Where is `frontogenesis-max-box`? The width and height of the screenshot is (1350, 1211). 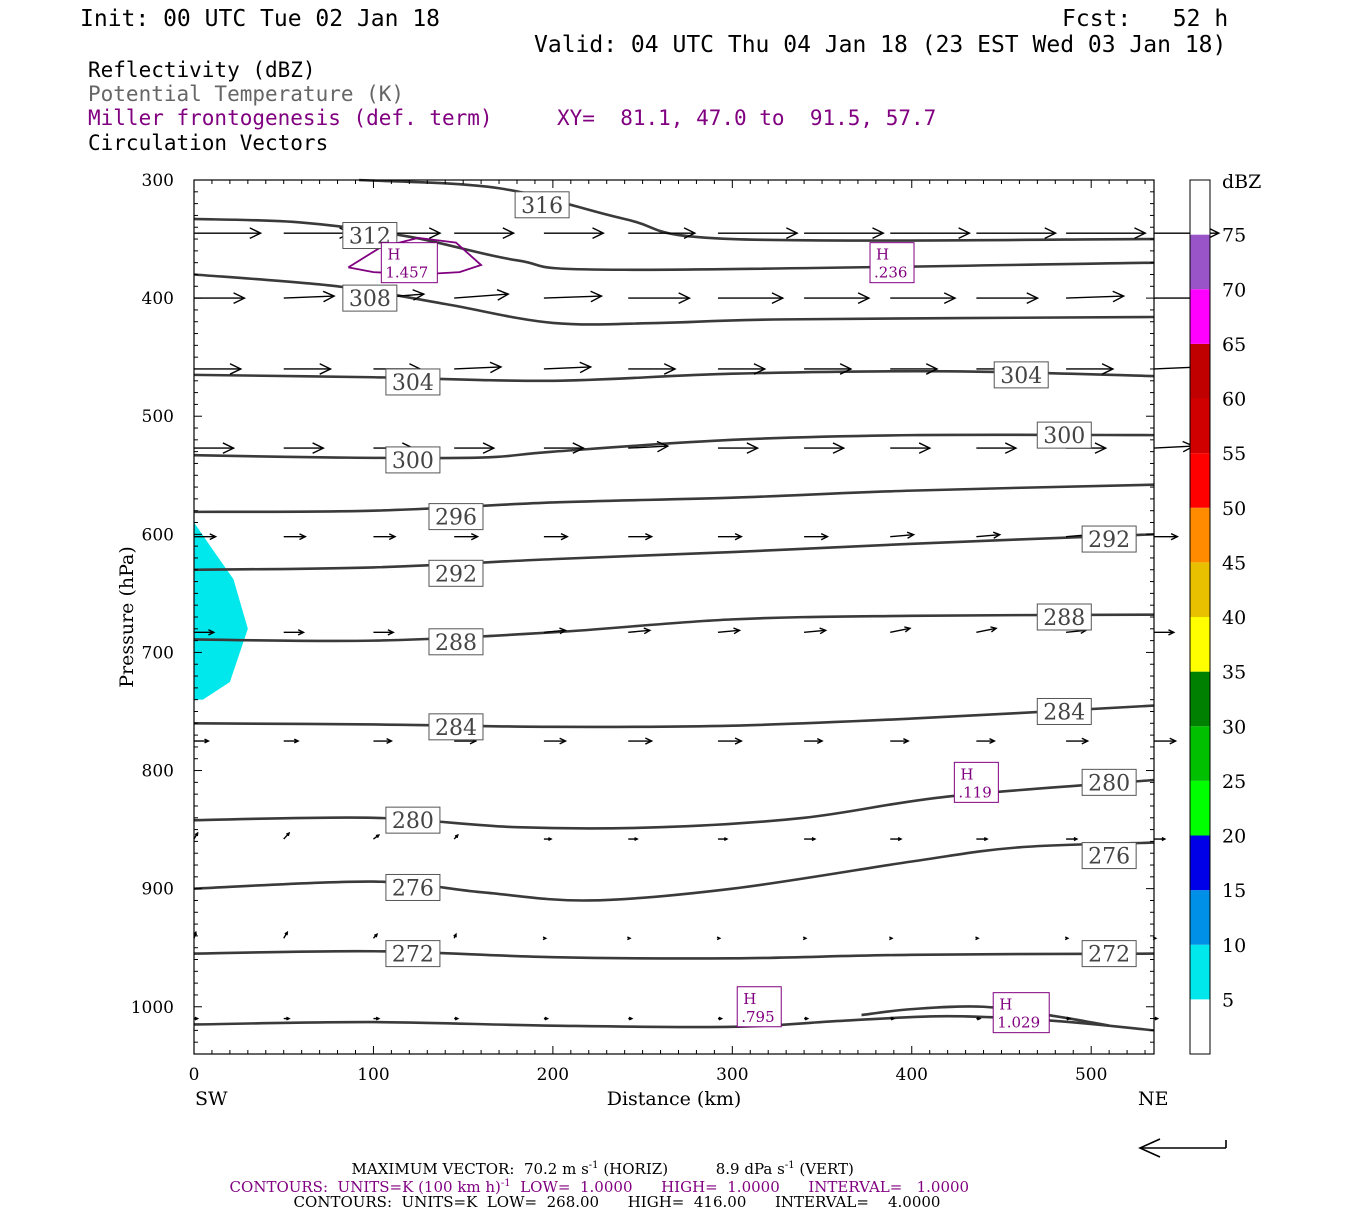
frontogenesis-max-box is located at coordinates (759, 1007).